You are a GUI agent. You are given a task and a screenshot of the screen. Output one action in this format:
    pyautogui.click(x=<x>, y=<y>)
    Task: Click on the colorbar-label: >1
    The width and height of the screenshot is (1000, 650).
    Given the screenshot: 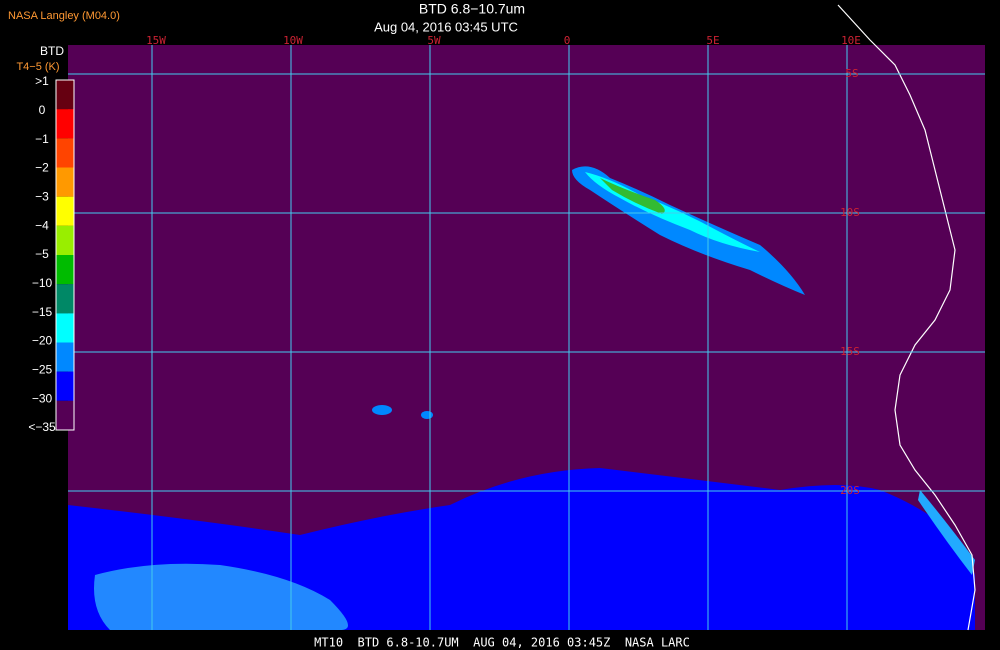 What is the action you would take?
    pyautogui.click(x=42, y=81)
    